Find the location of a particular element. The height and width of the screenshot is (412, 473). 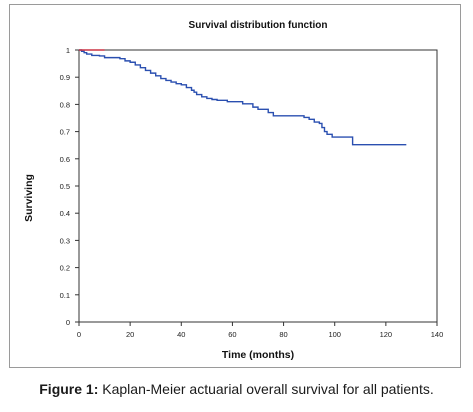

y-tick-label: 0.8 is located at coordinates (65, 104).